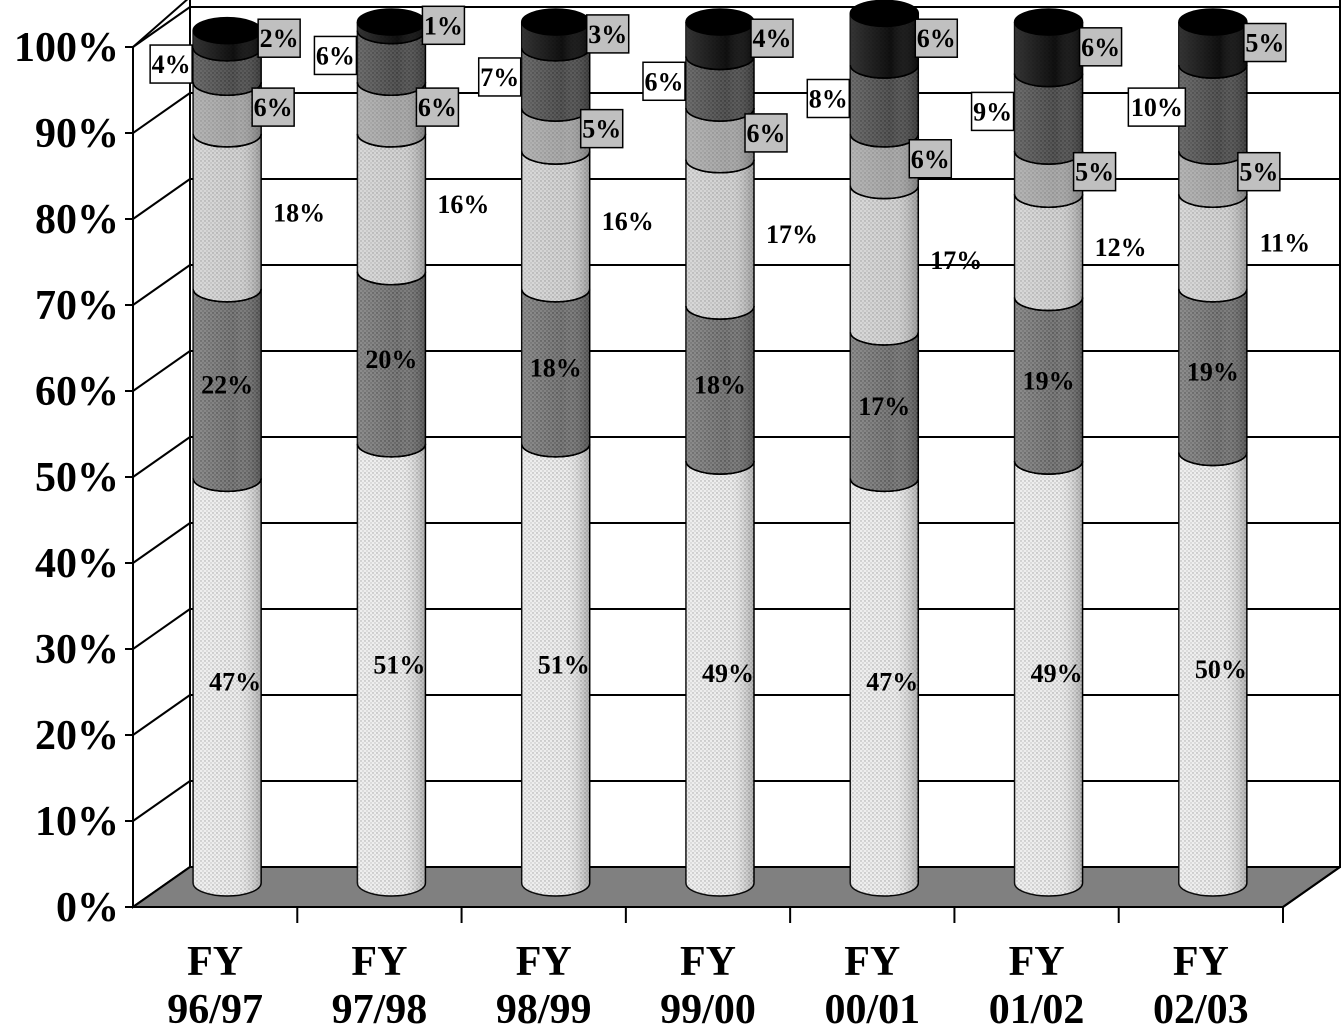 The width and height of the screenshot is (1341, 1030). What do you see at coordinates (1285, 243) in the screenshot?
I see `data-label-group: 11%` at bounding box center [1285, 243].